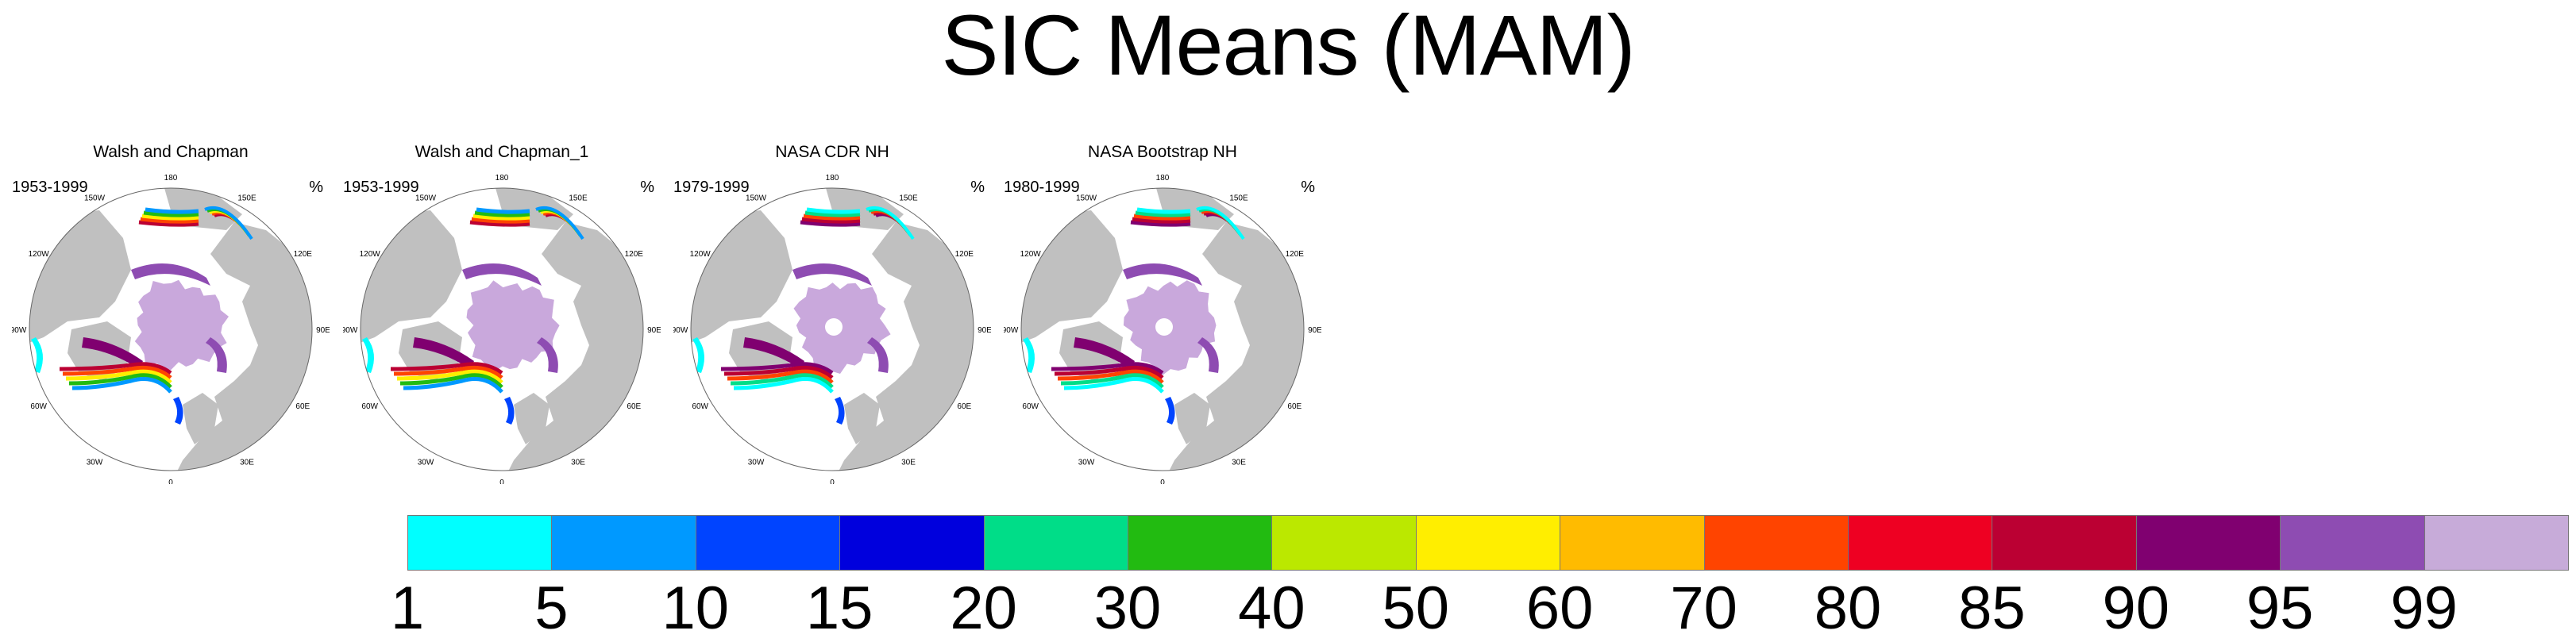 The image size is (2576, 642). I want to click on longitude-label: 60W, so click(700, 406).